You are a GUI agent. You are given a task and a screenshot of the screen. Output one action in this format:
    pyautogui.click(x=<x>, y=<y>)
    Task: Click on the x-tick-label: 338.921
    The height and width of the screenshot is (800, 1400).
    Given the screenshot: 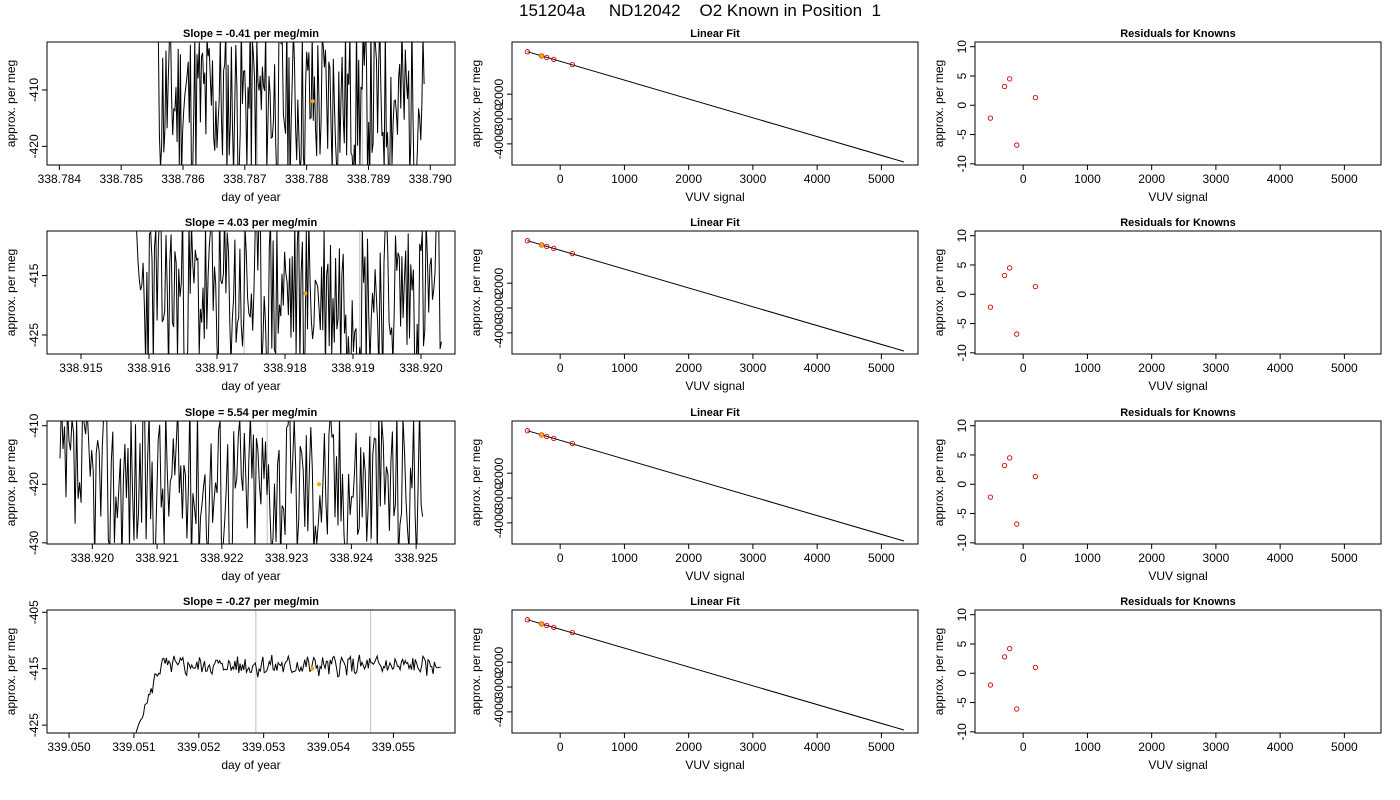 What is the action you would take?
    pyautogui.click(x=157, y=558)
    